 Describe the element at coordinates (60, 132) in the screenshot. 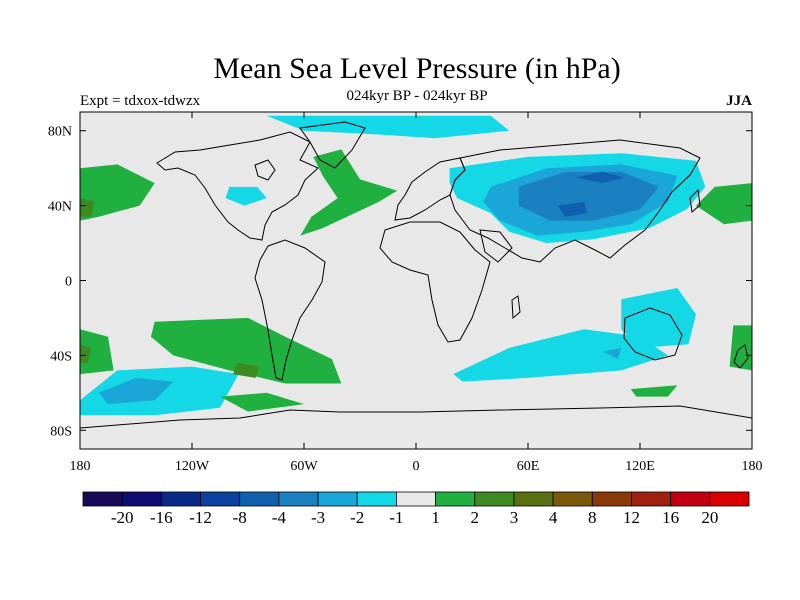

I see `lat-tick-label: 80N` at that location.